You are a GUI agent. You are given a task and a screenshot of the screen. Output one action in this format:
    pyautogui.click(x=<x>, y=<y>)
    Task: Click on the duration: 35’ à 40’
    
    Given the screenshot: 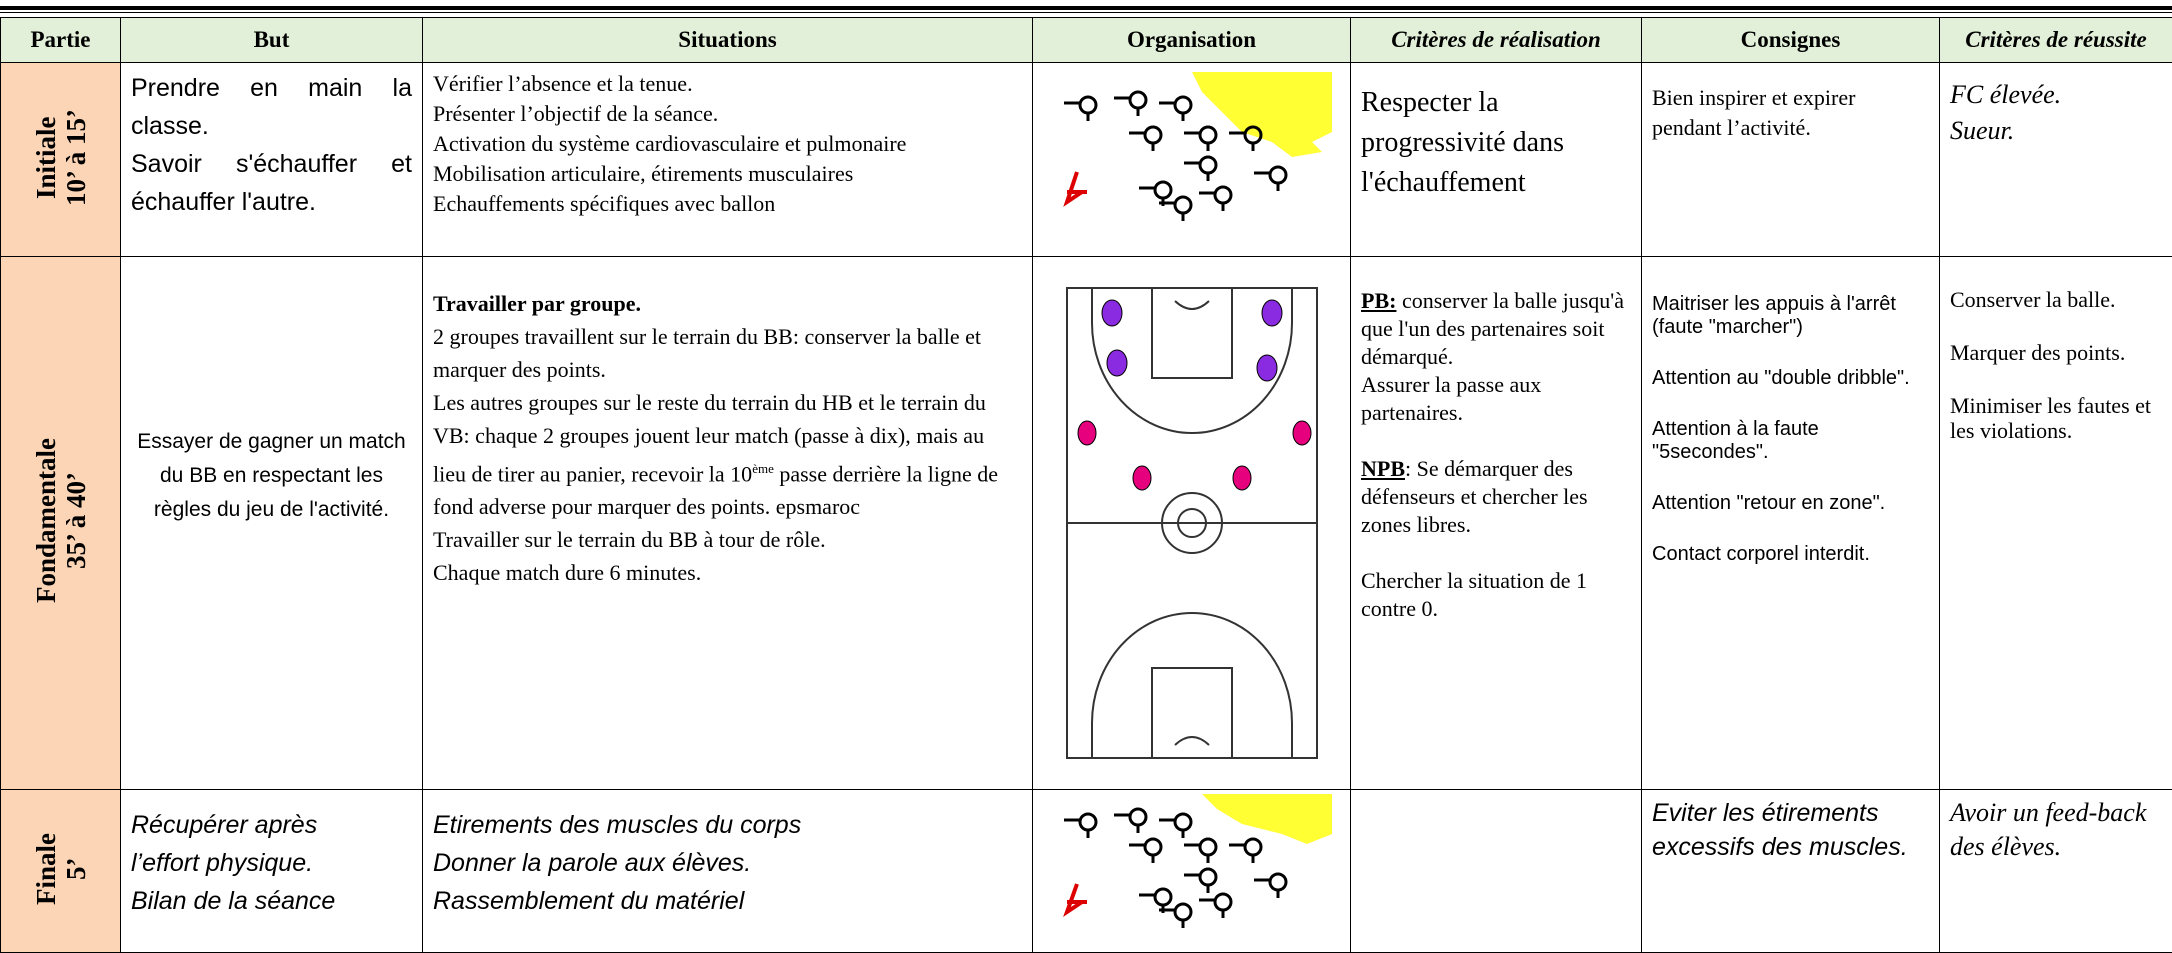 What is the action you would take?
    pyautogui.click(x=76, y=520)
    